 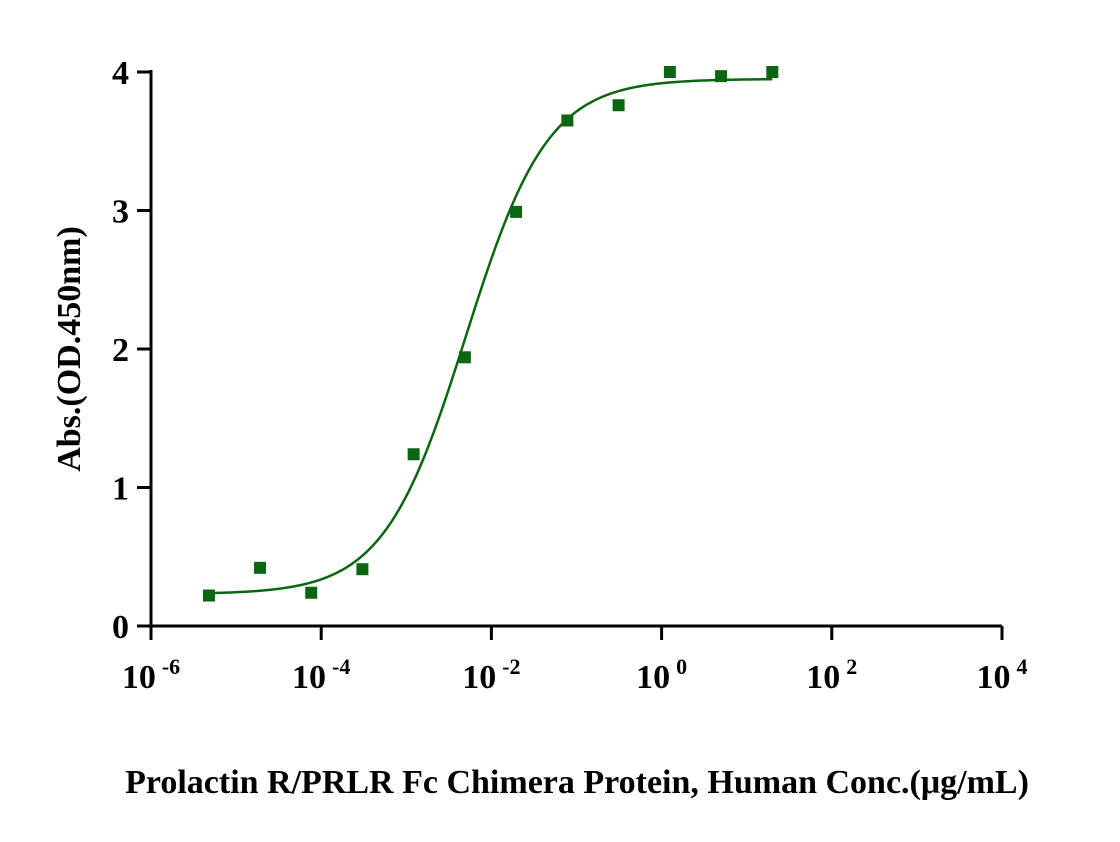 I want to click on x-tick-label: 10 0, so click(x=661, y=675).